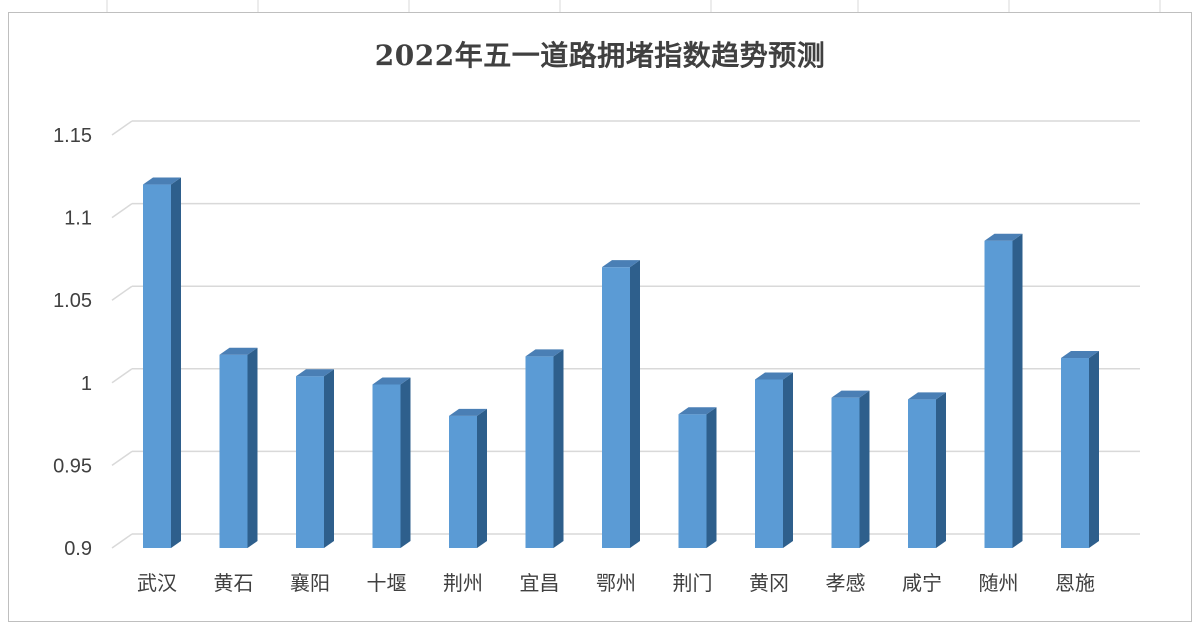 This screenshot has width=1200, height=628. I want to click on x-tick-label: 随州, so click(999, 583).